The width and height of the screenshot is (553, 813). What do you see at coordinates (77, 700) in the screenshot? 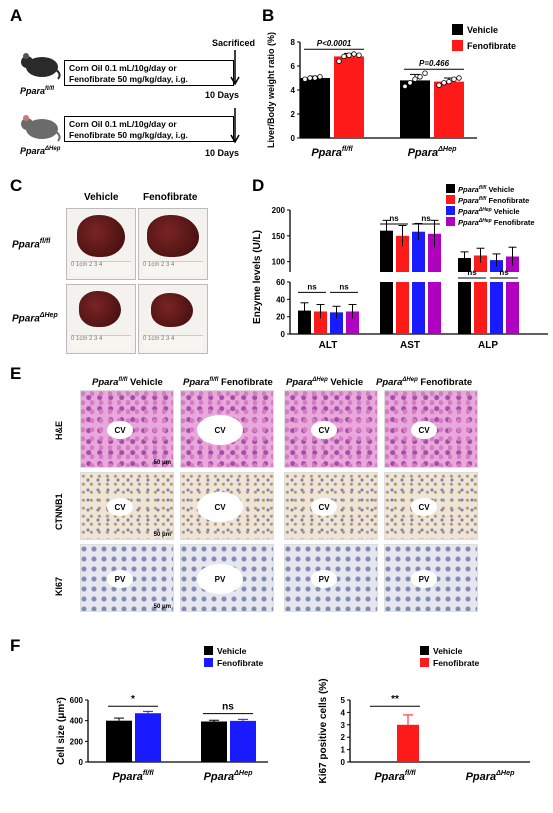
I see `y-tick-label: 600` at bounding box center [77, 700].